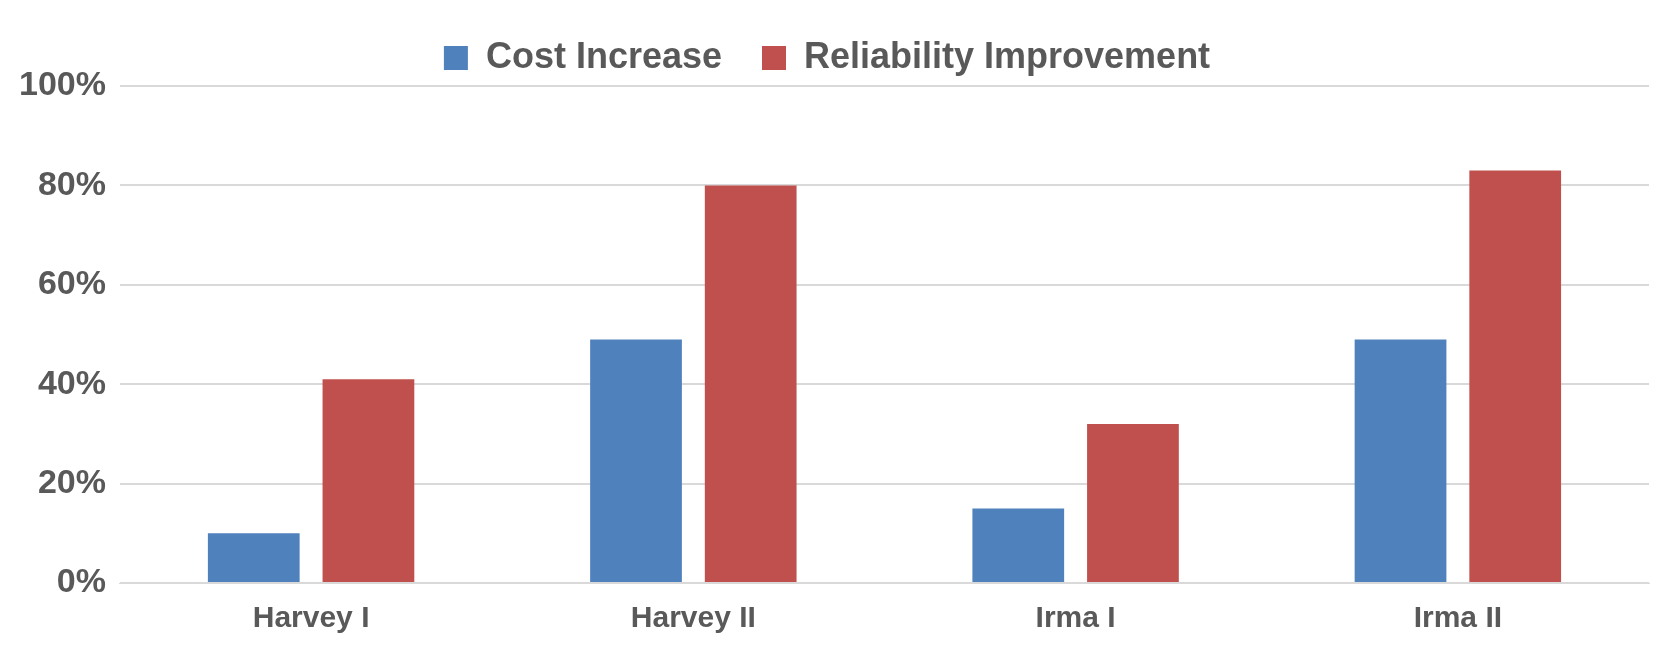 The width and height of the screenshot is (1659, 660). I want to click on legend-label: Cost Increase, so click(603, 55).